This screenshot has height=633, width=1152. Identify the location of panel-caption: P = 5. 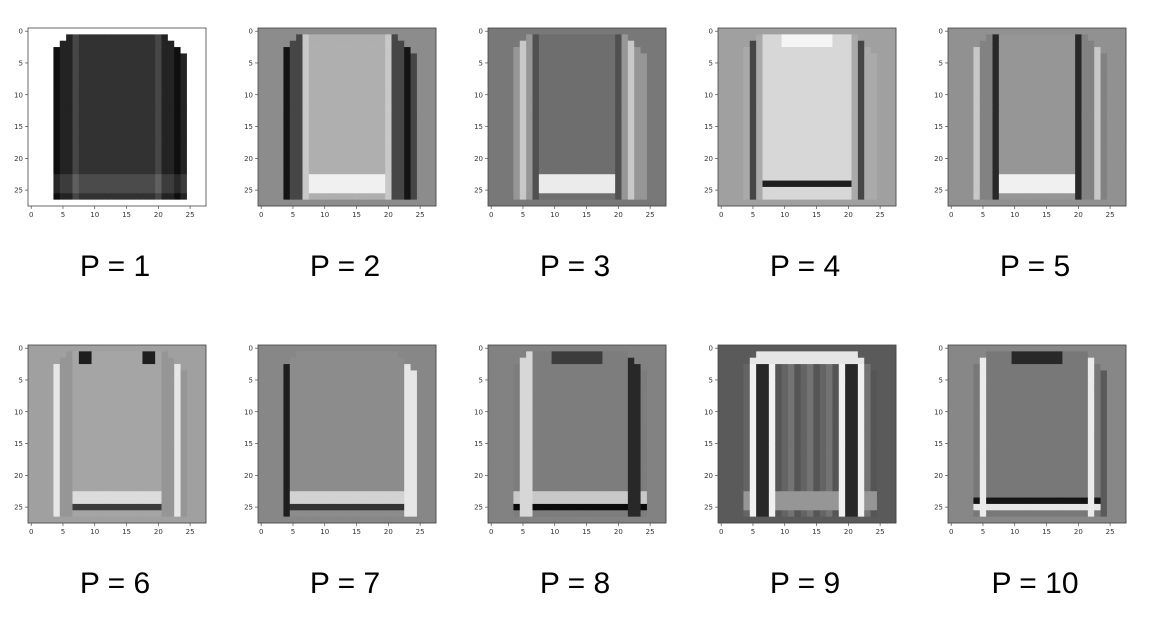
(1035, 267).